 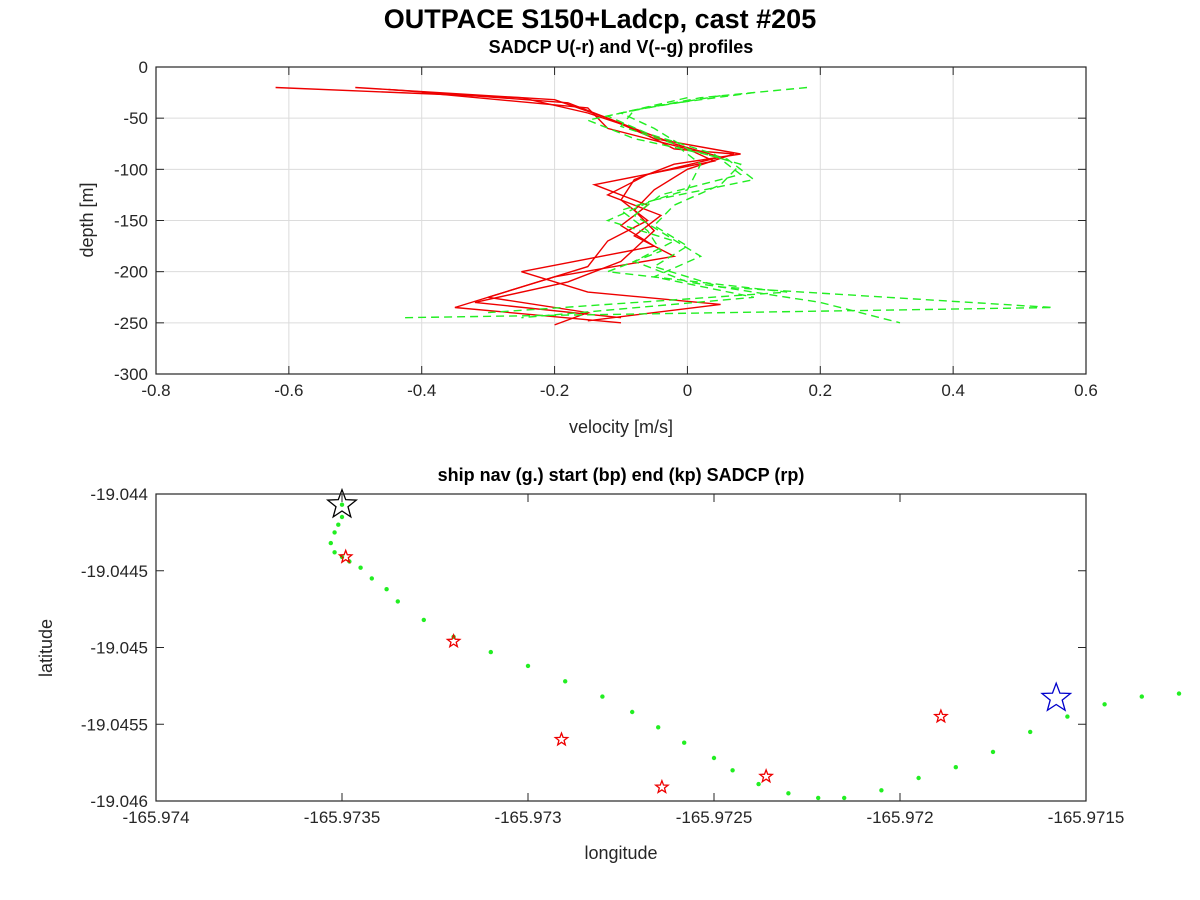 I want to click on y-tick-label: -19.044, so click(x=119, y=494).